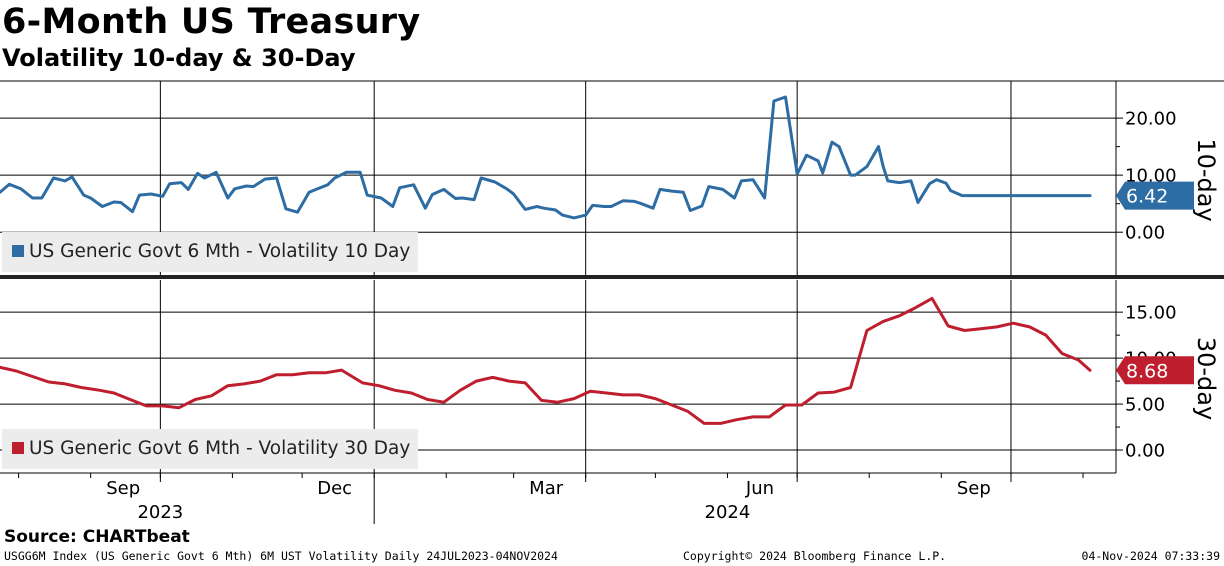 The width and height of the screenshot is (1224, 566). I want to click on footer-timestamp: 04-Nov-2024 07:33:39, so click(1150, 556).